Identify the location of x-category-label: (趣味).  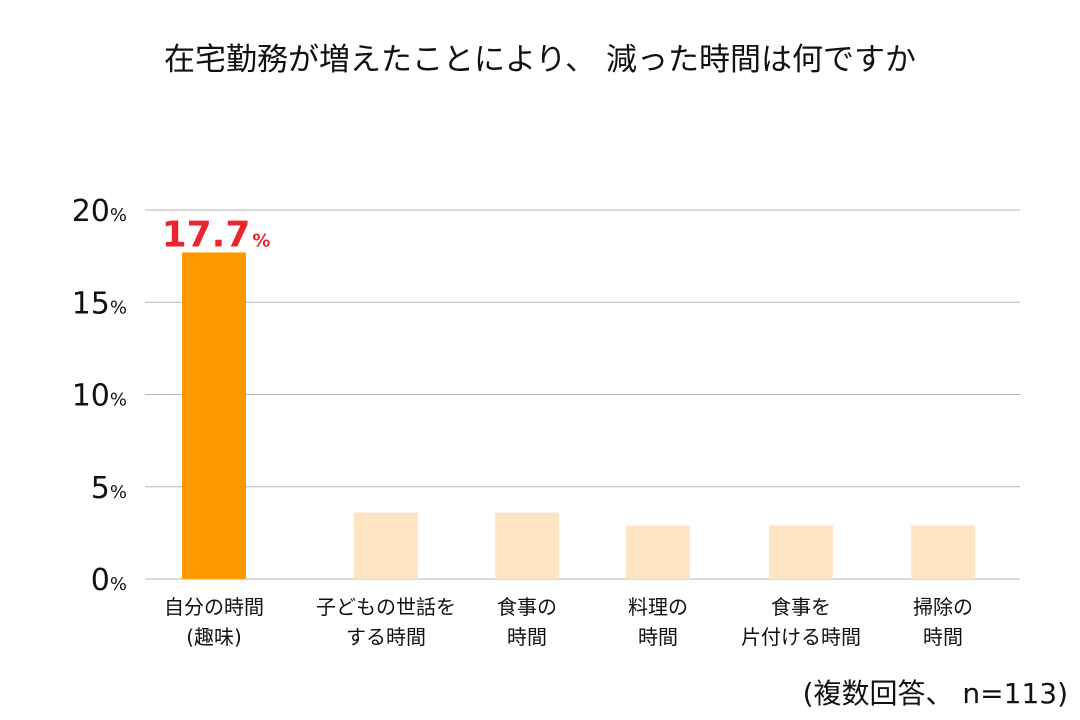
(214, 637).